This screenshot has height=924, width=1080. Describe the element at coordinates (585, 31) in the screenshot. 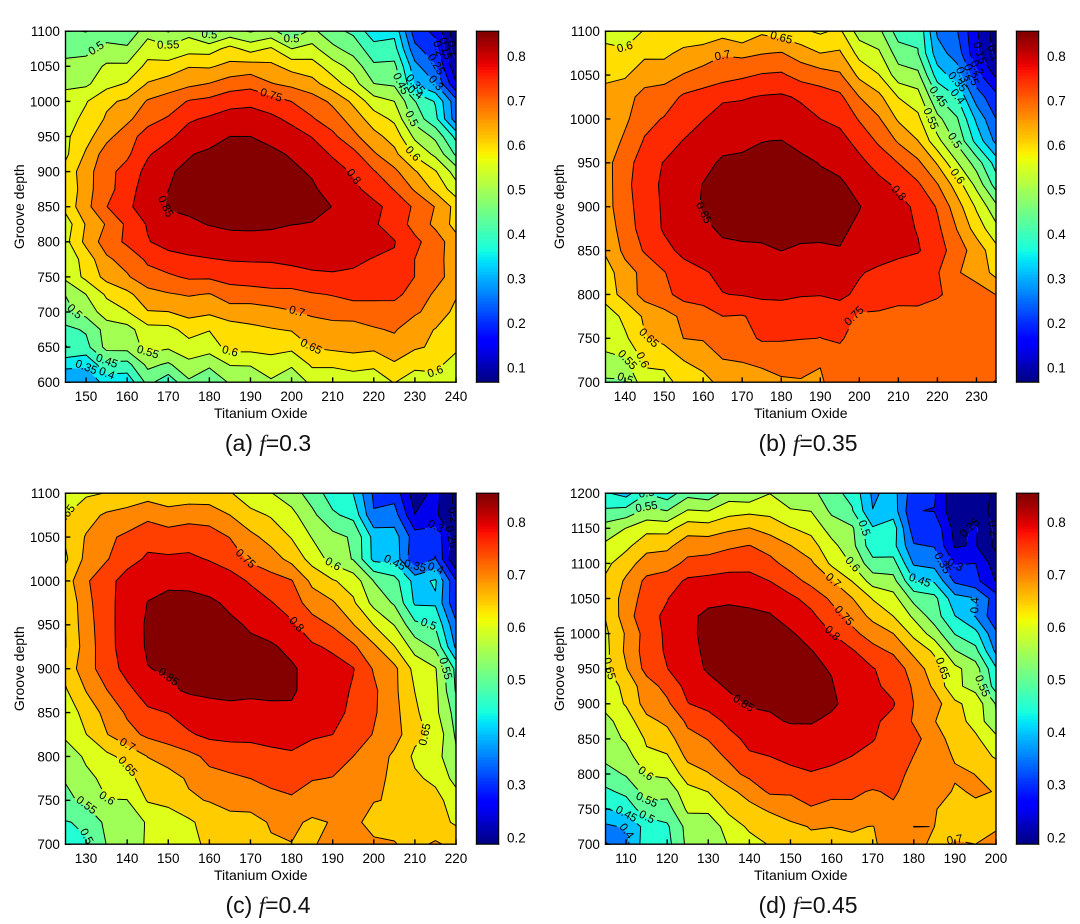

I see `svg-text: 1100` at that location.